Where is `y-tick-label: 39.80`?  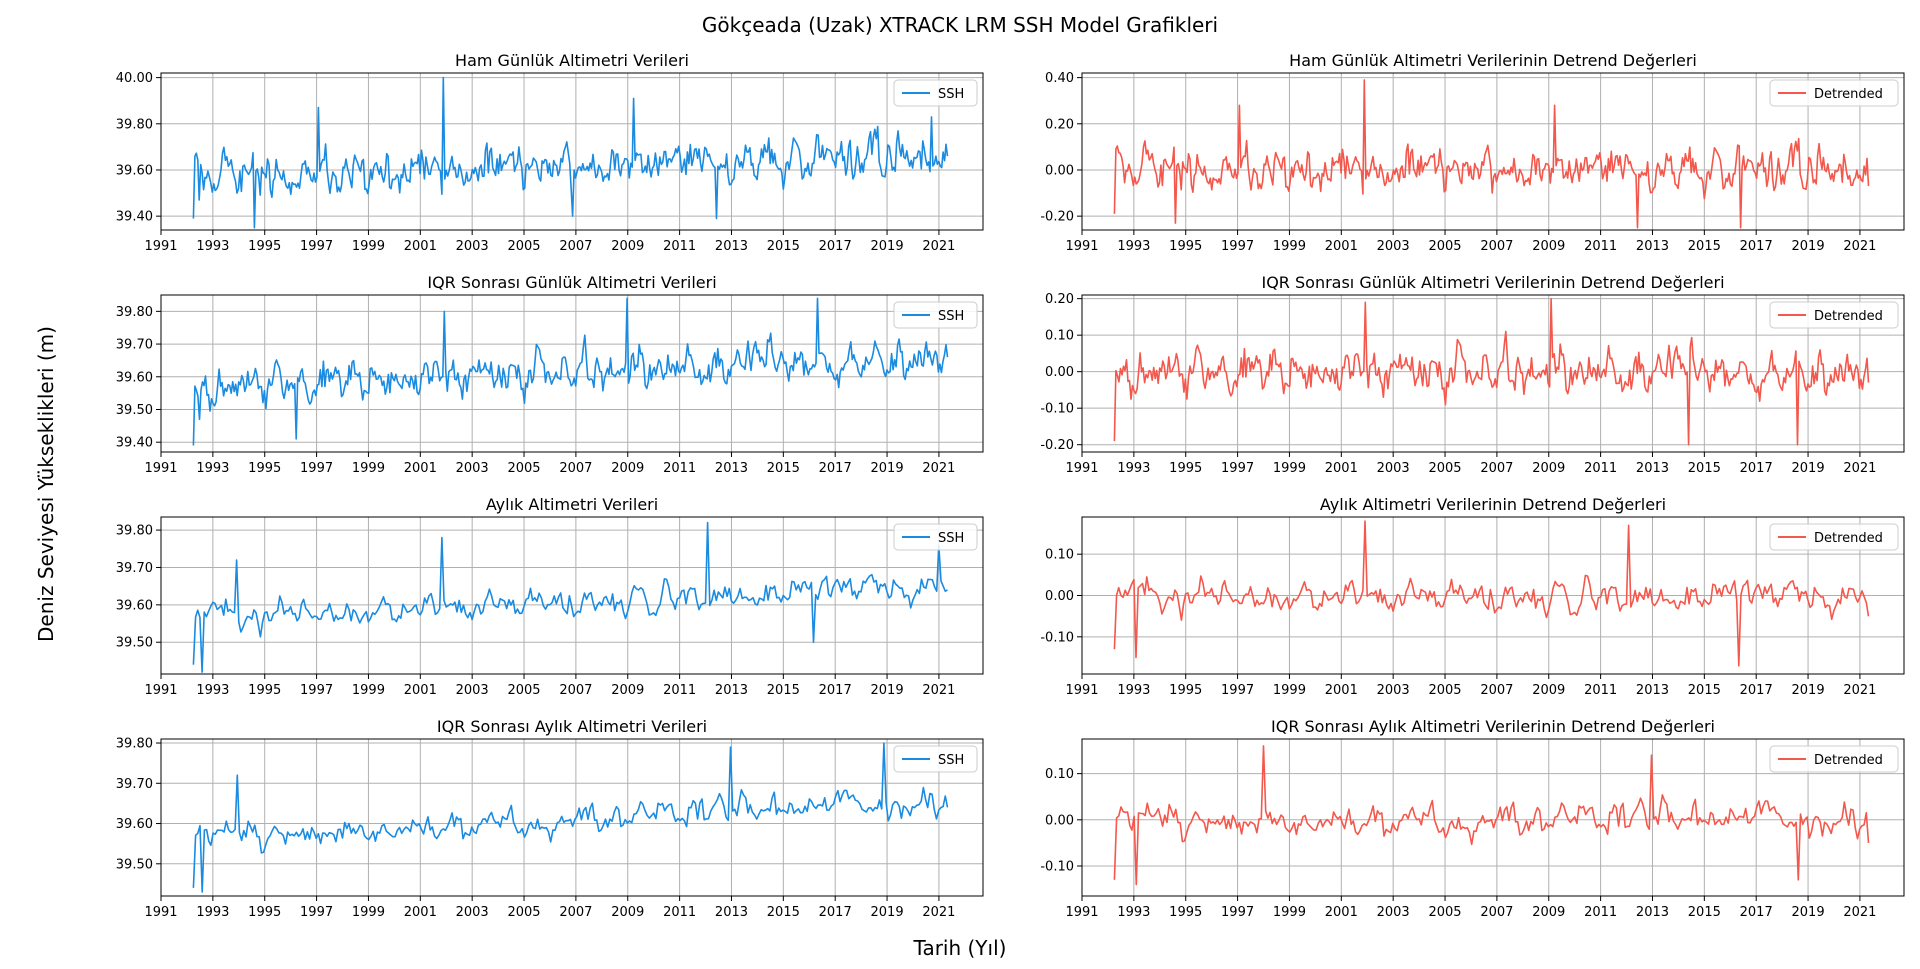 y-tick-label: 39.80 is located at coordinates (134, 744).